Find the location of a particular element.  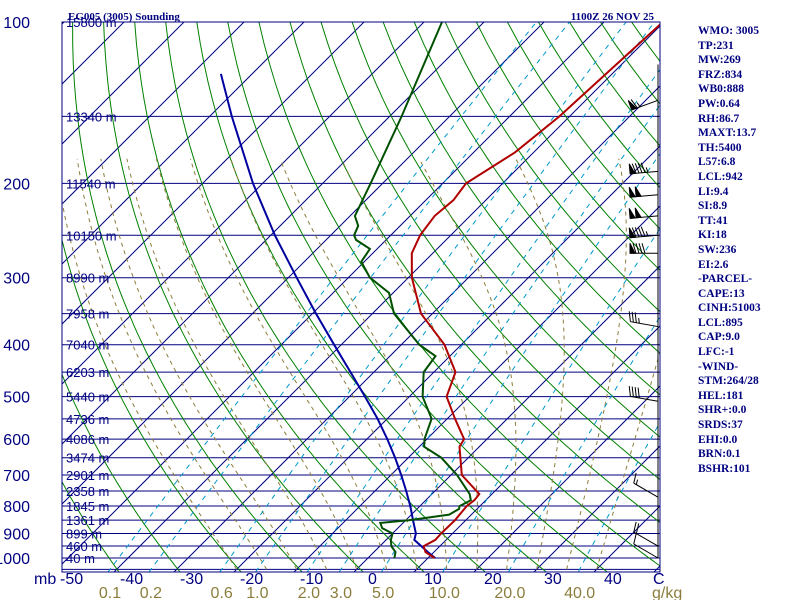

height-label: 7958 m is located at coordinates (87, 314).